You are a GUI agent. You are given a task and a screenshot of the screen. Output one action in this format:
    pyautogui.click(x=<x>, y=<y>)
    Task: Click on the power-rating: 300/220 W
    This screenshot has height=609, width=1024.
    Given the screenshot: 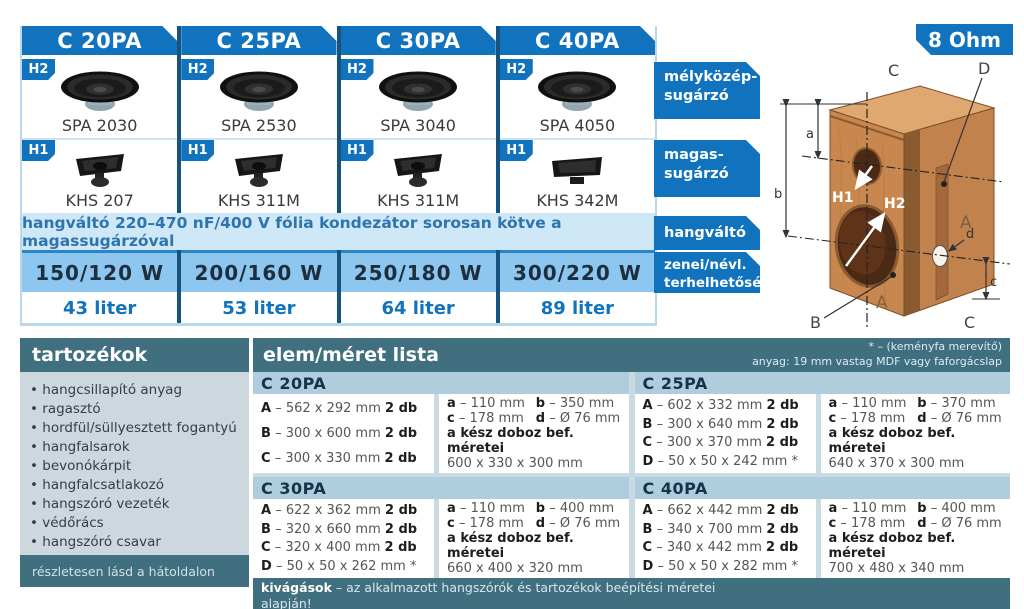 What is the action you would take?
    pyautogui.click(x=577, y=271)
    